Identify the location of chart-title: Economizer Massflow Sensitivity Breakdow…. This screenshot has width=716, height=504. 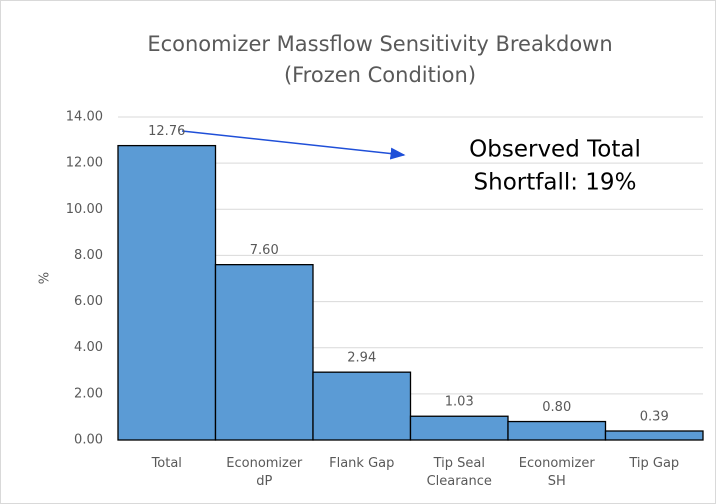
(379, 44).